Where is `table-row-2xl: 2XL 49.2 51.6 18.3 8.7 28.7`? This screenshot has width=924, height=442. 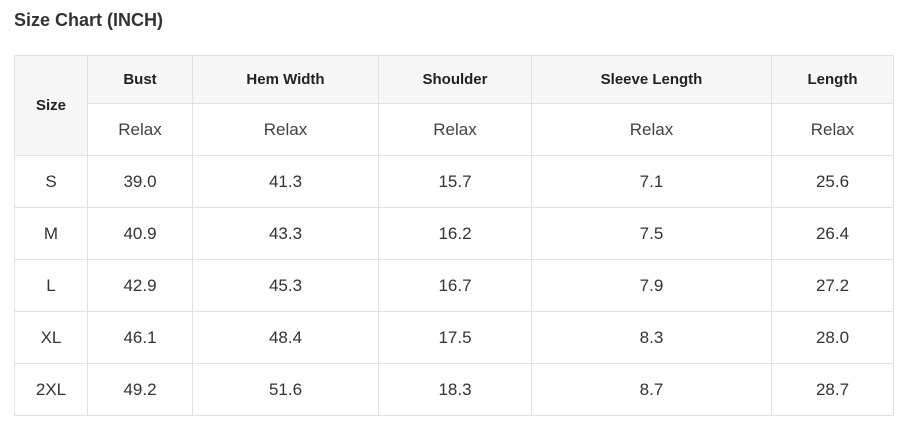
table-row-2xl: 2XL 49.2 51.6 18.3 8.7 28.7 is located at coordinates (454, 389).